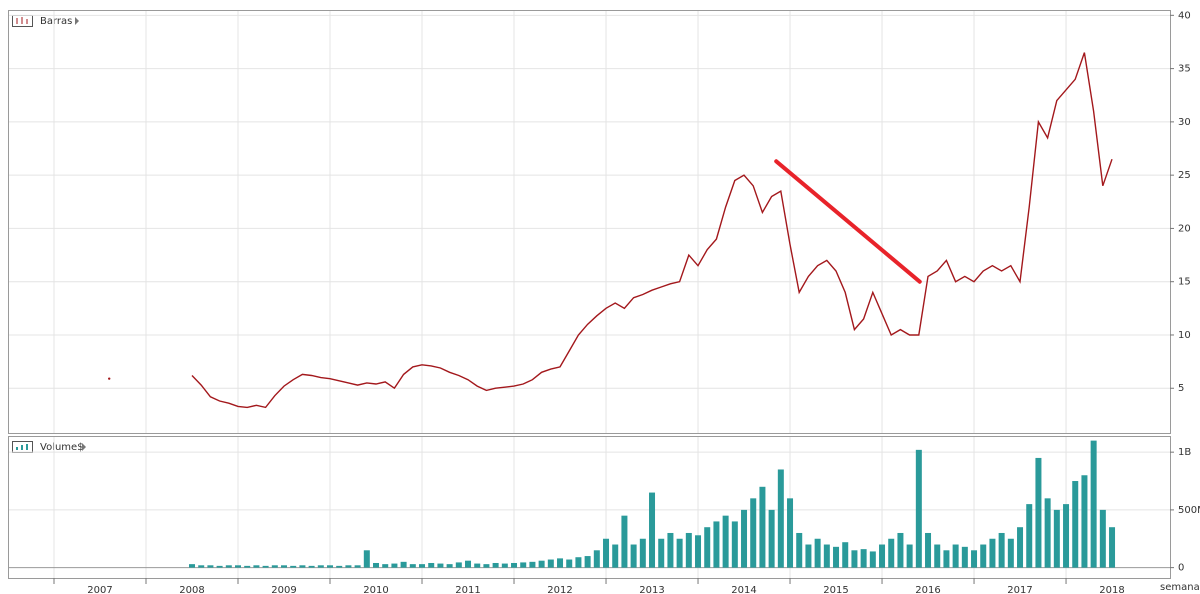 Image resolution: width=1200 pixels, height=594 pixels. What do you see at coordinates (375, 589) in the screenshot?
I see `x-tick-label: 2010` at bounding box center [375, 589].